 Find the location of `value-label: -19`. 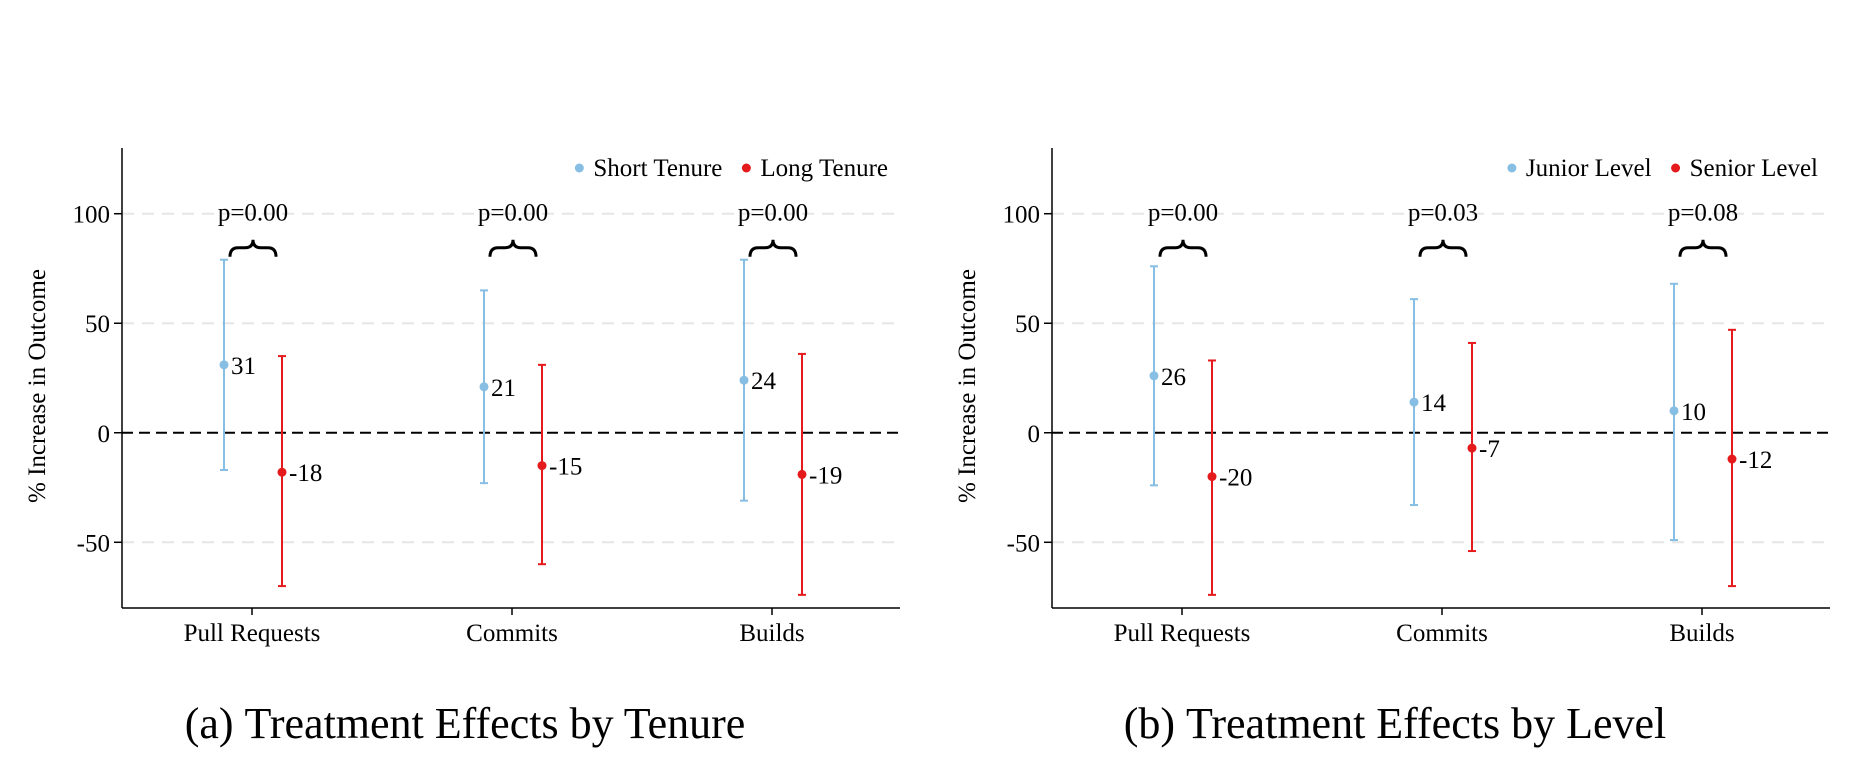

value-label: -19 is located at coordinates (825, 475).